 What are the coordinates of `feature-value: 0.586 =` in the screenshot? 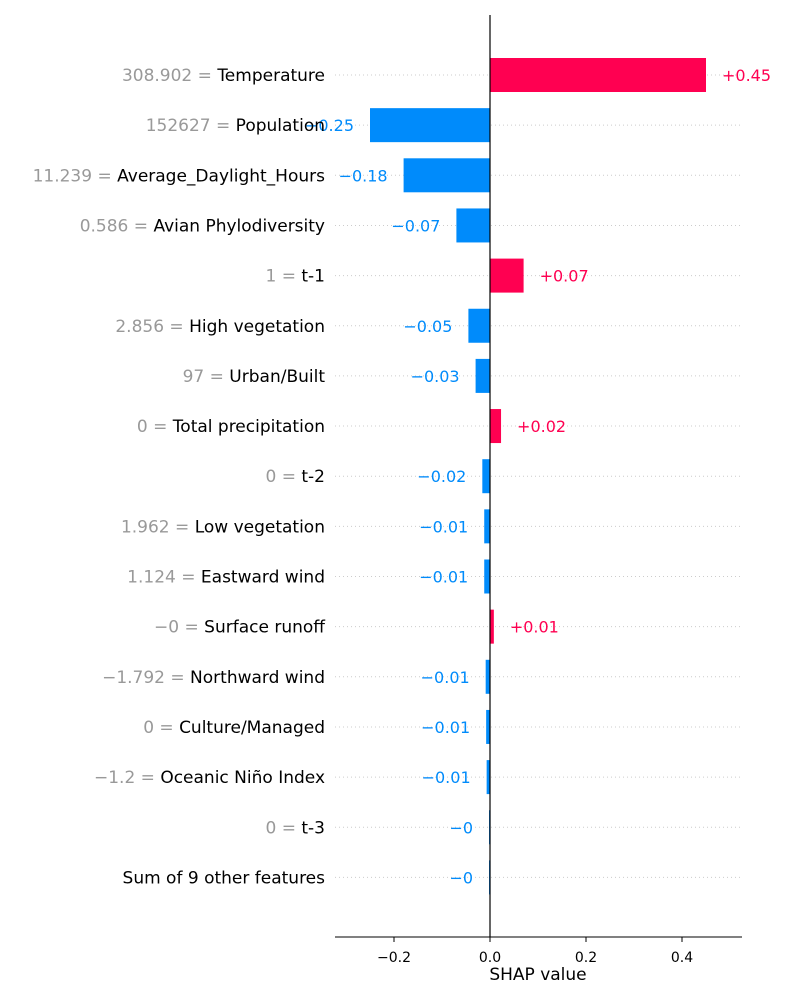 It's located at (117, 226).